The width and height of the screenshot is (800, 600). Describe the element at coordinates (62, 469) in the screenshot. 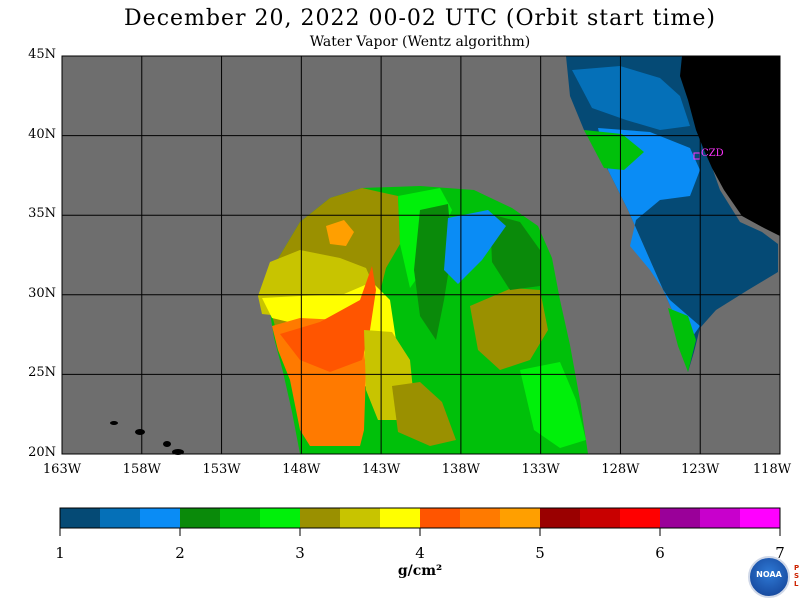

I see `longitude-tick-label: 163W` at that location.